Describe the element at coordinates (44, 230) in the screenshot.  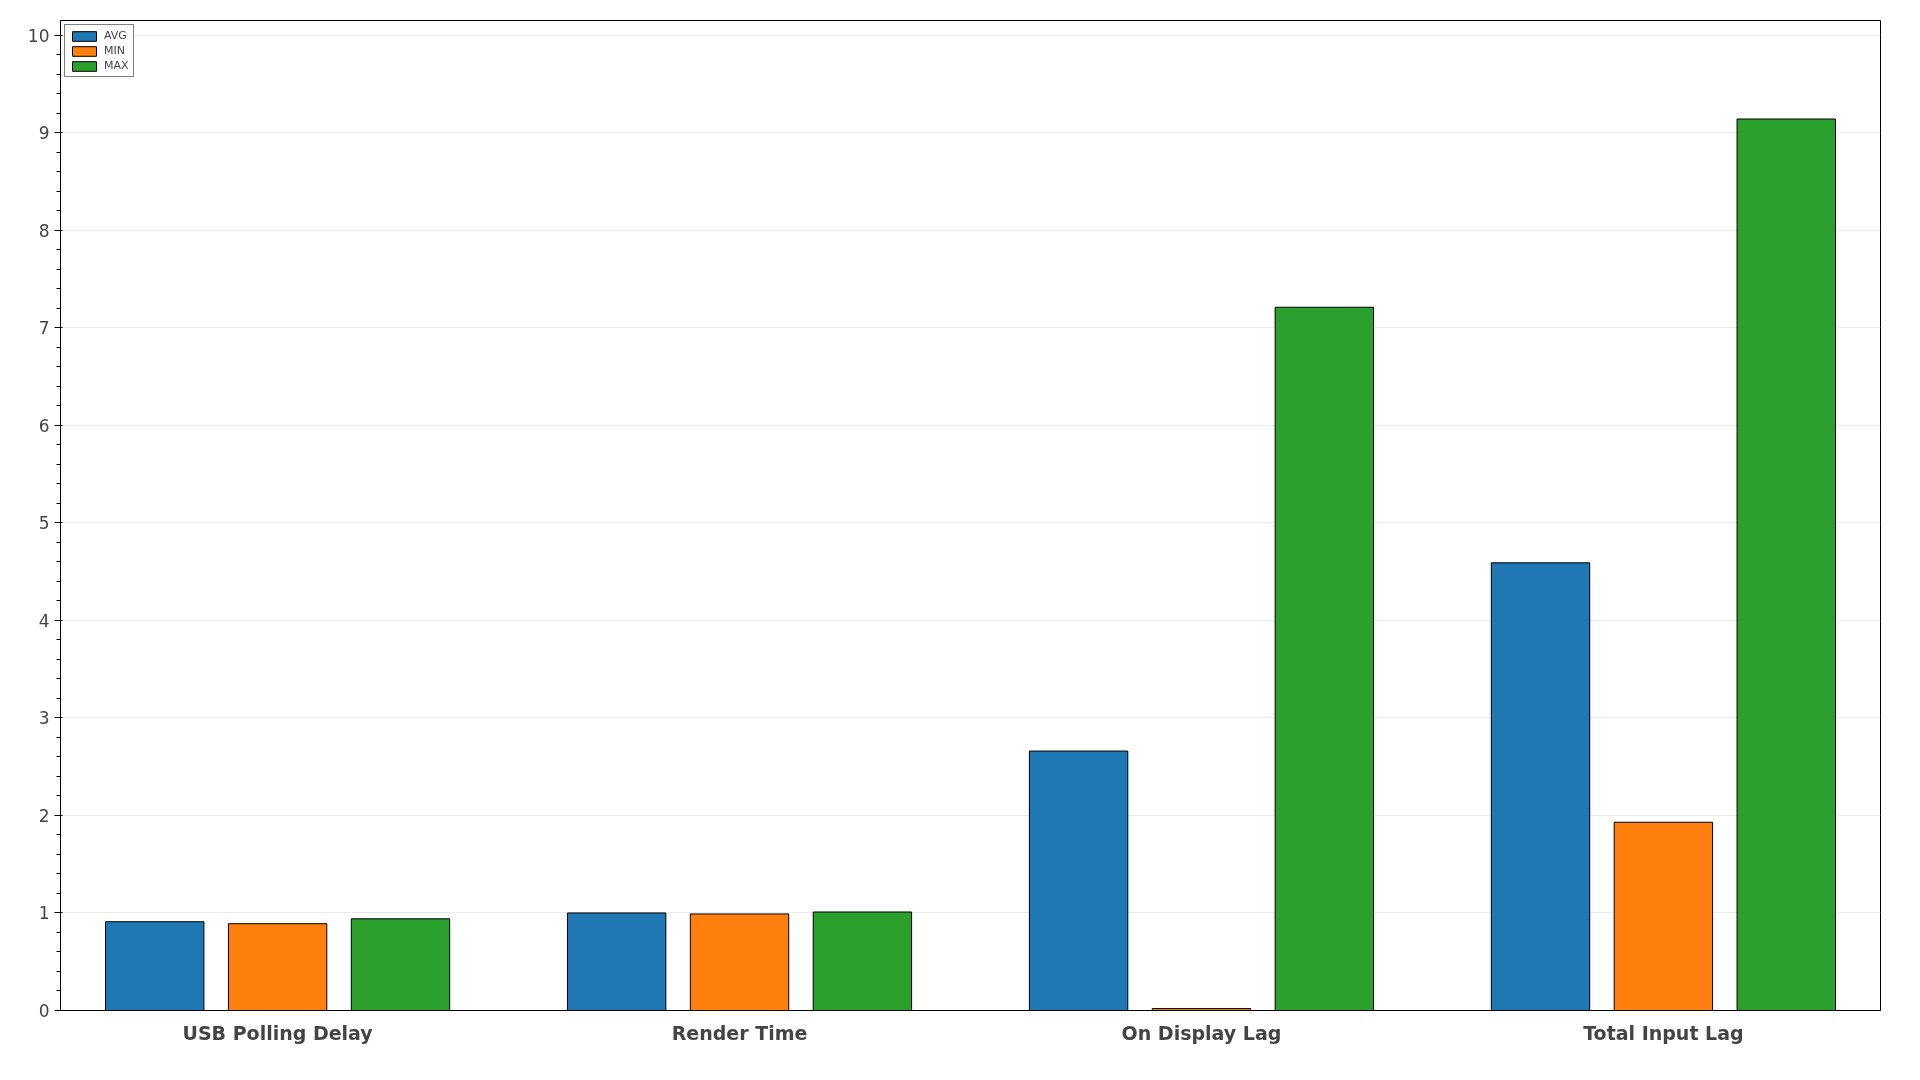
I see `y-tick-label: 8` at that location.